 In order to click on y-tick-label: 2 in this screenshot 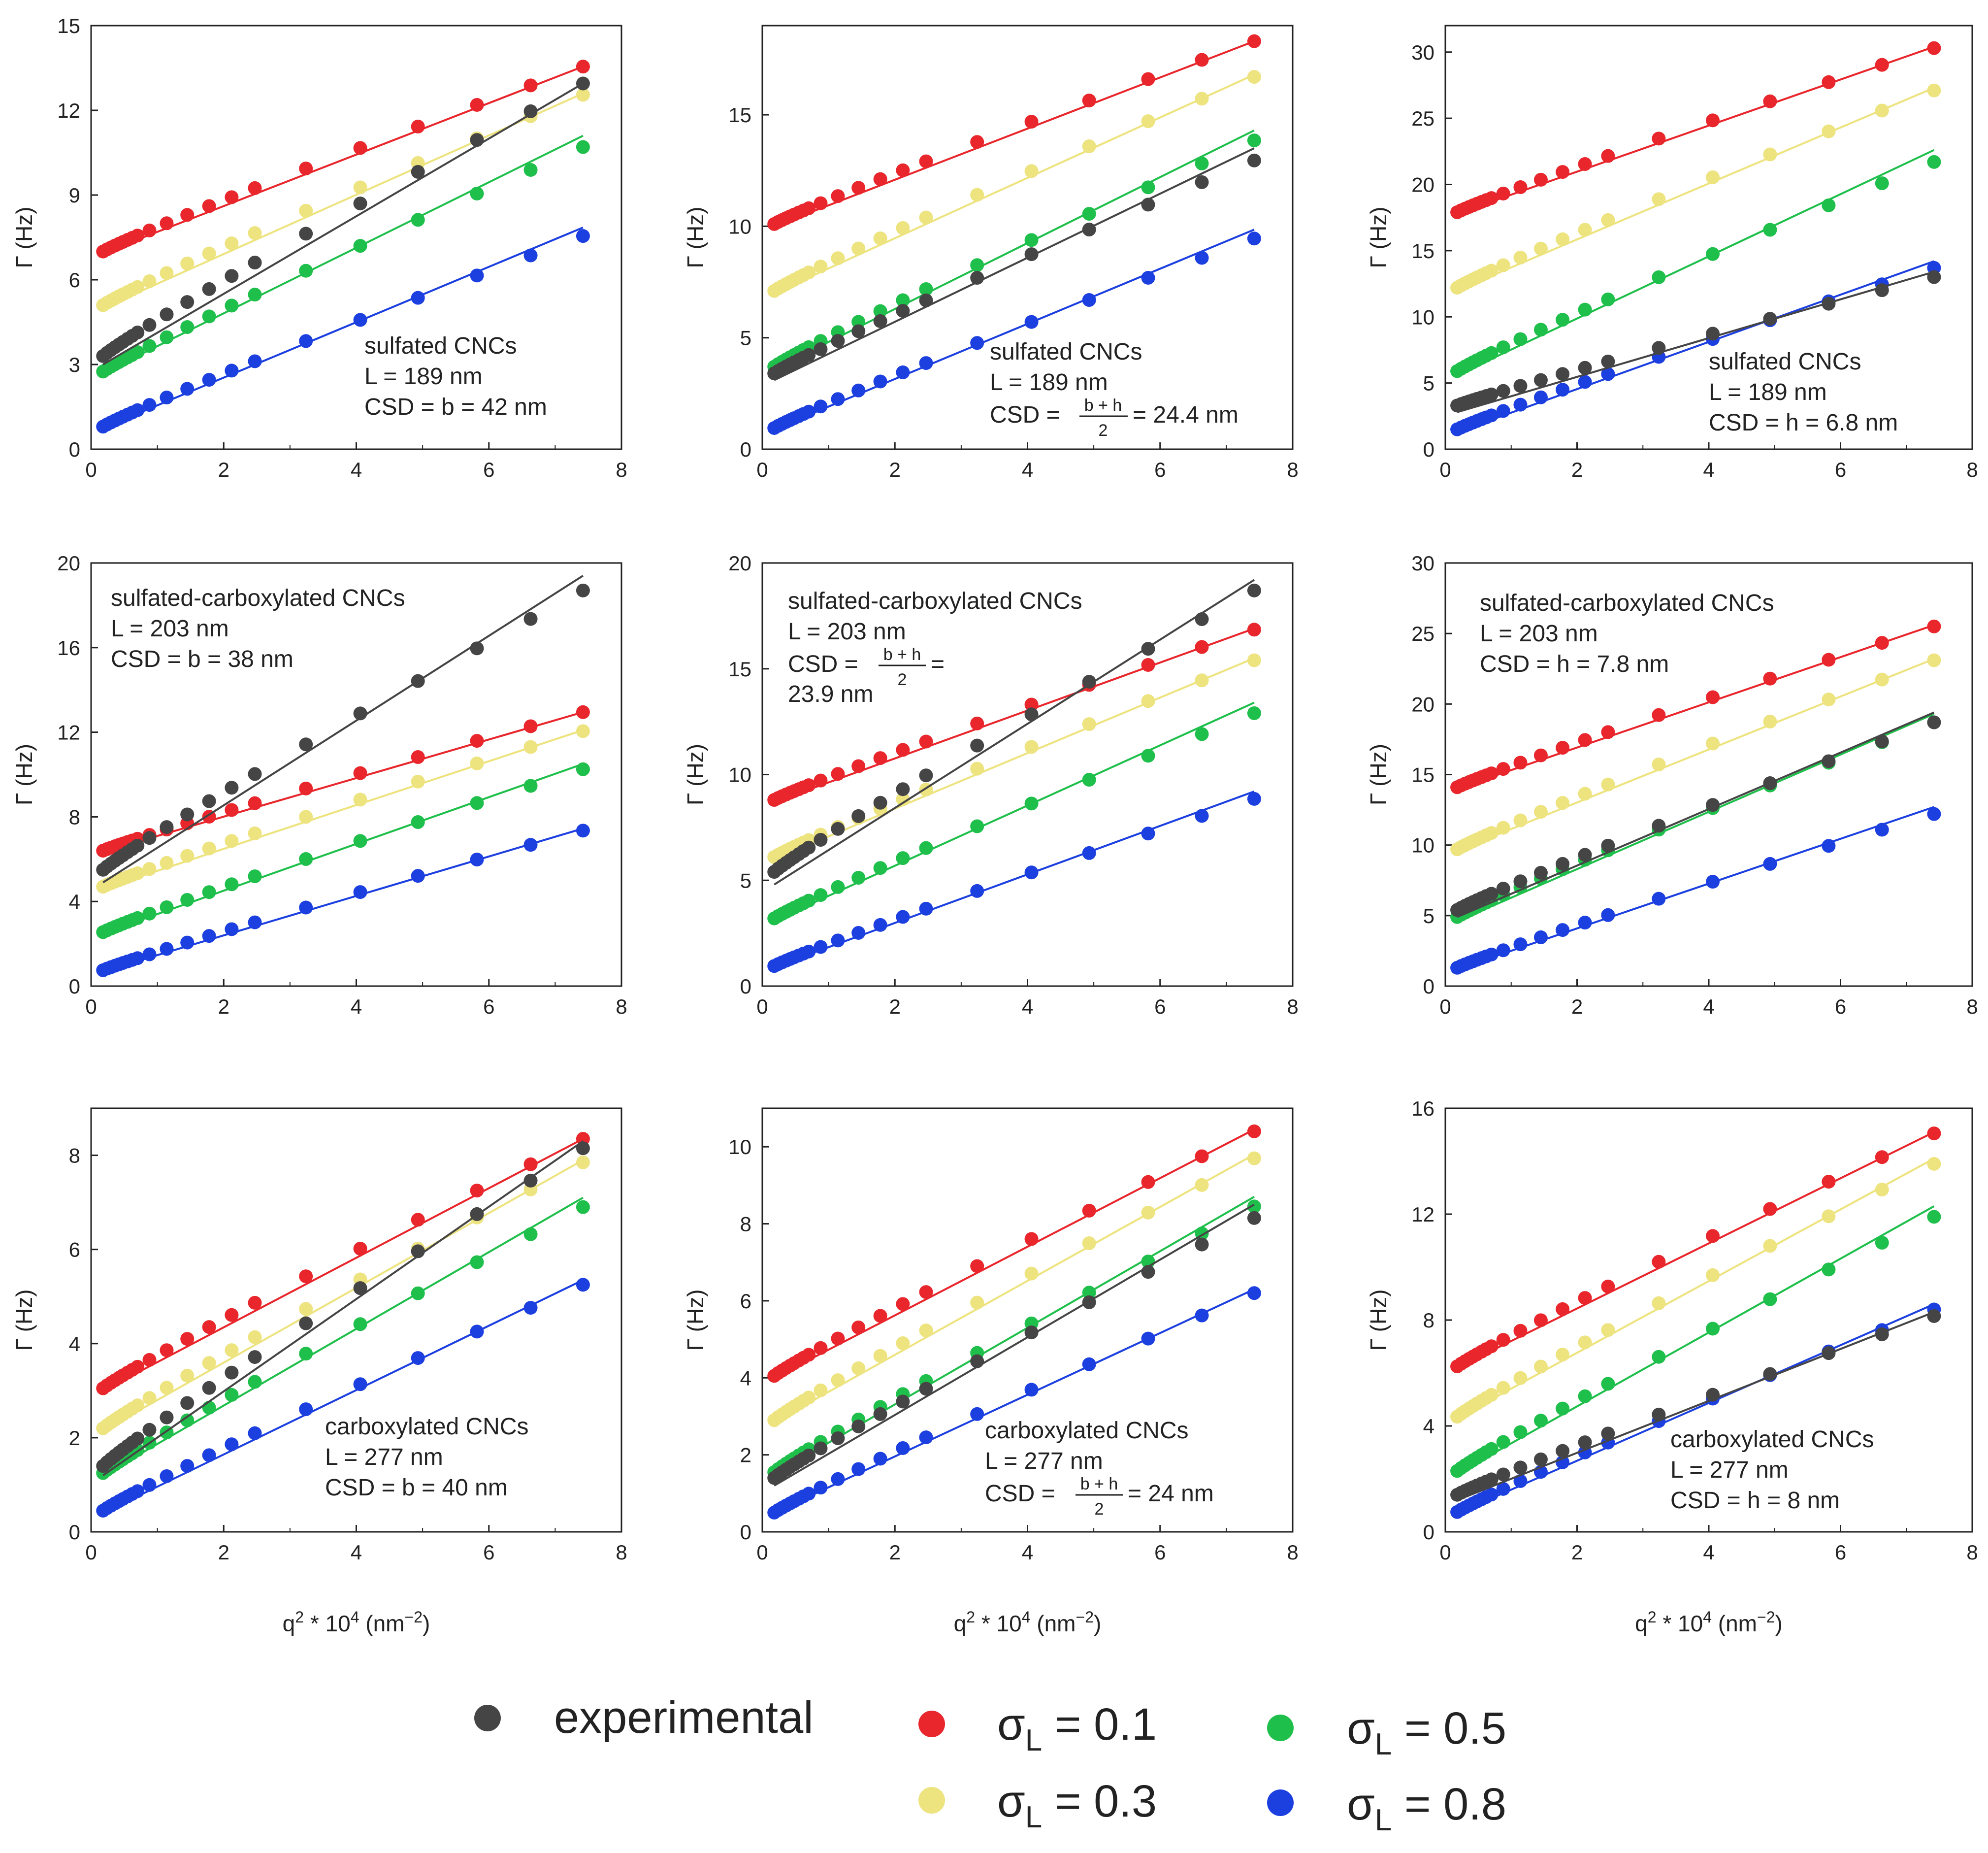, I will do `click(745, 1456)`.